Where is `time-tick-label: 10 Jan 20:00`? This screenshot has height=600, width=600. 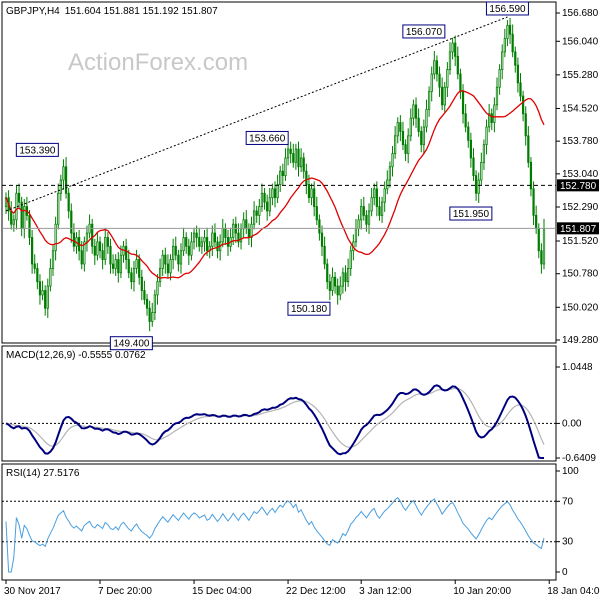
time-tick-label: 10 Jan 20:00 is located at coordinates (482, 591).